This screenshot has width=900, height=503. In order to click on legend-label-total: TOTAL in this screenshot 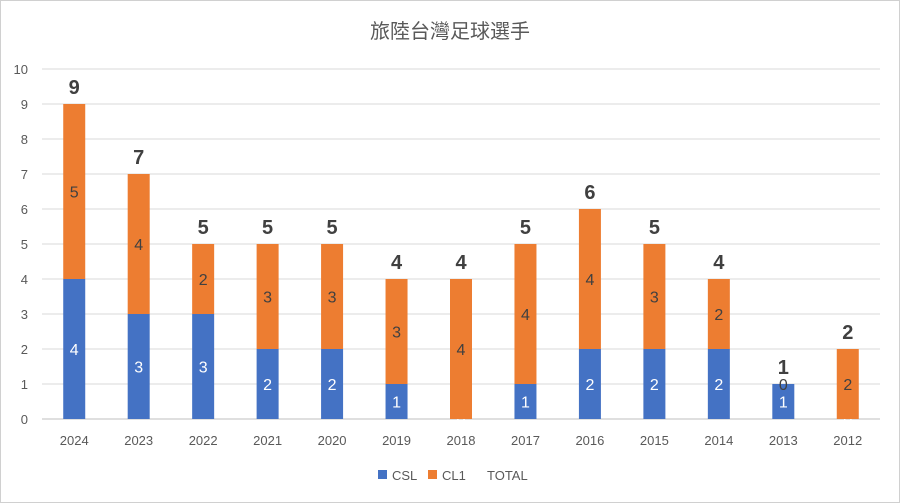, I will do `click(507, 475)`.